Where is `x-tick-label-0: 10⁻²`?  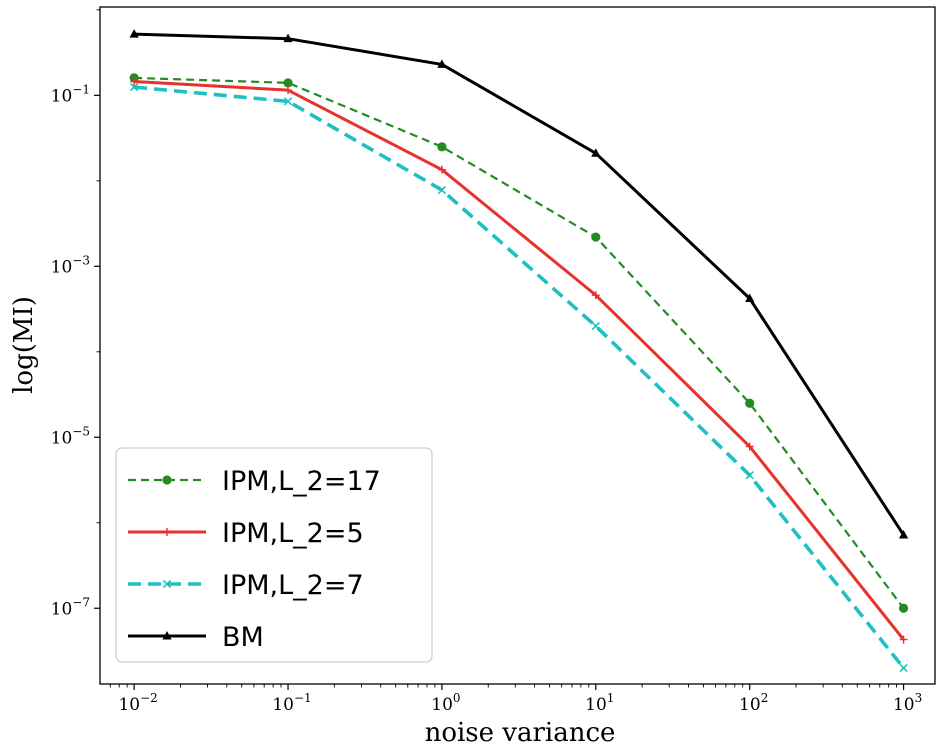 x-tick-label-0: 10⁻² is located at coordinates (137, 703).